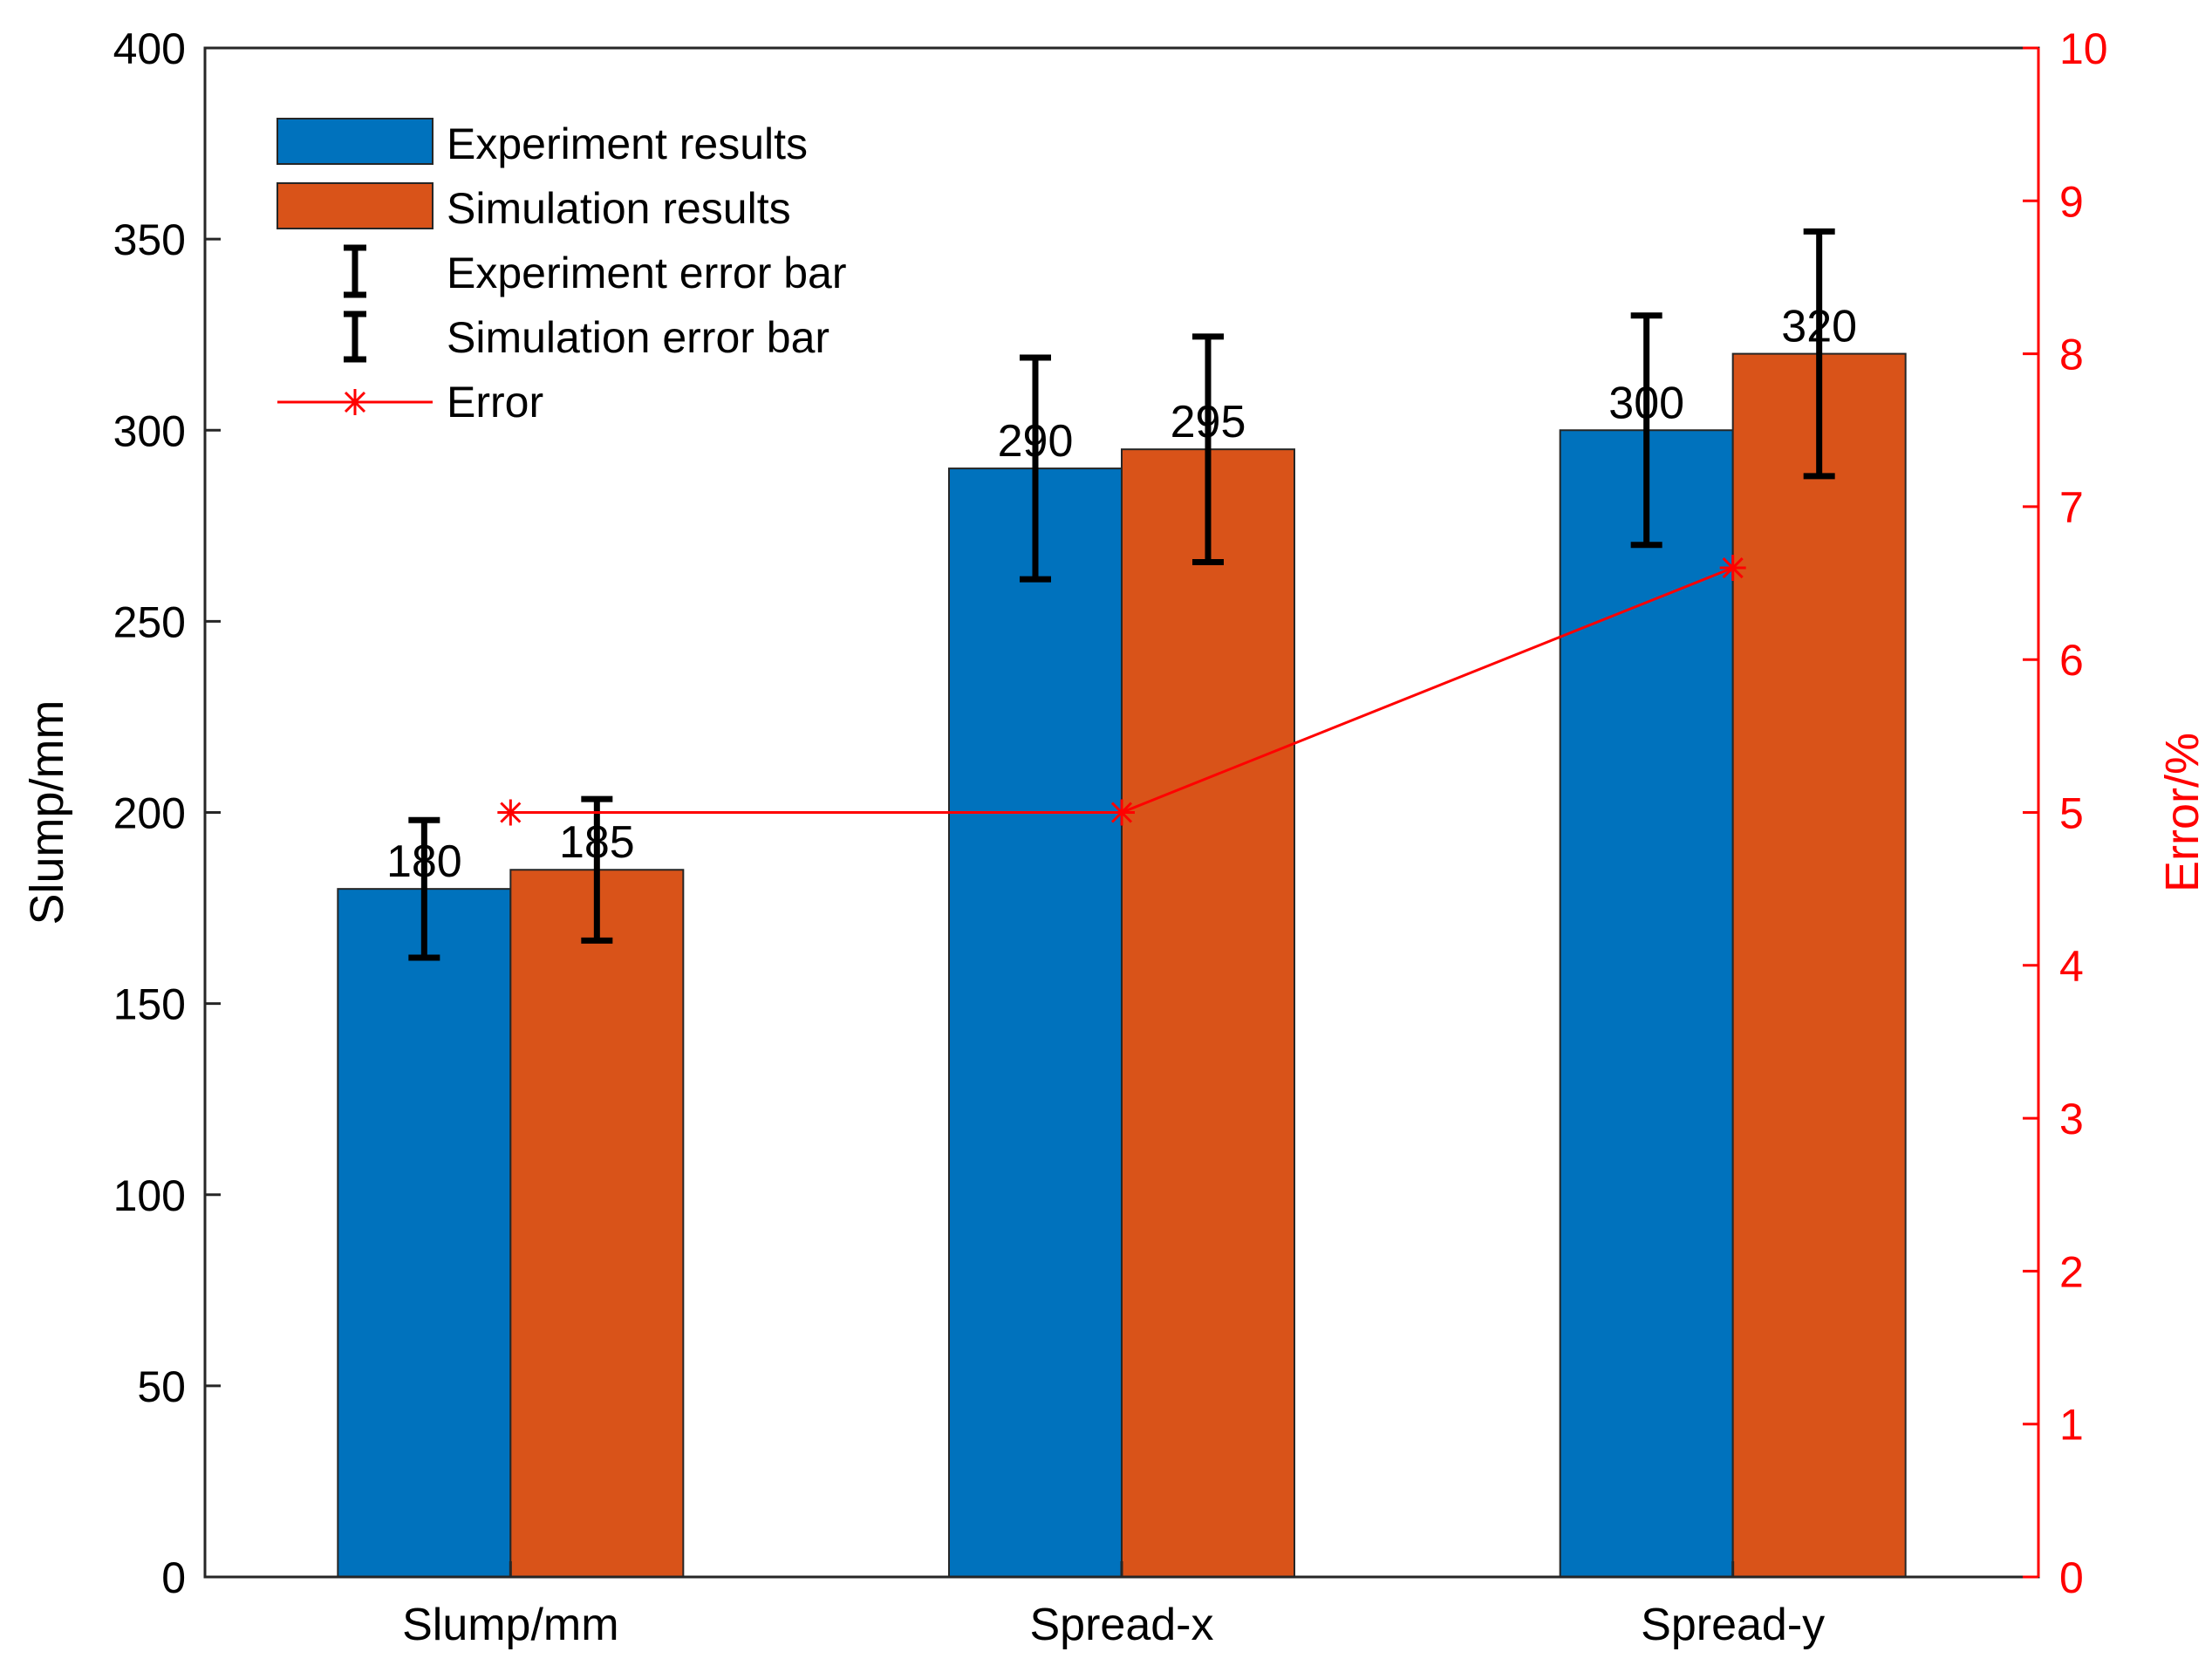 This screenshot has width=2212, height=1679. I want to click on data-label-simulation-2: 320, so click(1819, 327).